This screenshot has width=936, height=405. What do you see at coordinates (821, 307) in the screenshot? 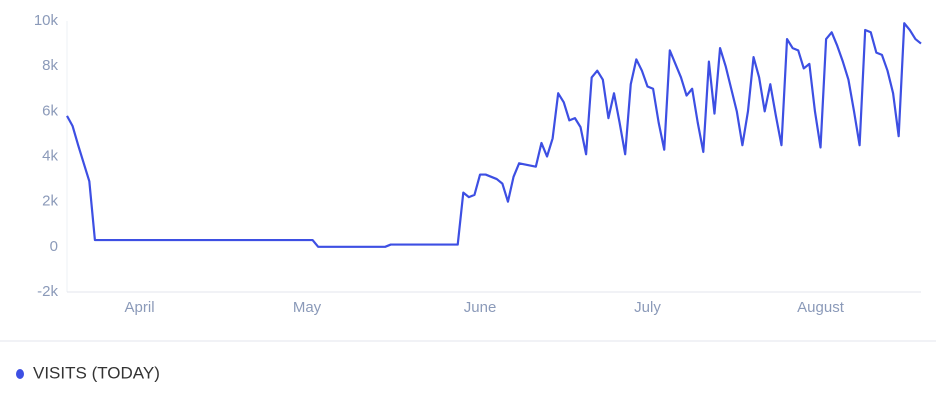
I see `x-tick-label: August` at bounding box center [821, 307].